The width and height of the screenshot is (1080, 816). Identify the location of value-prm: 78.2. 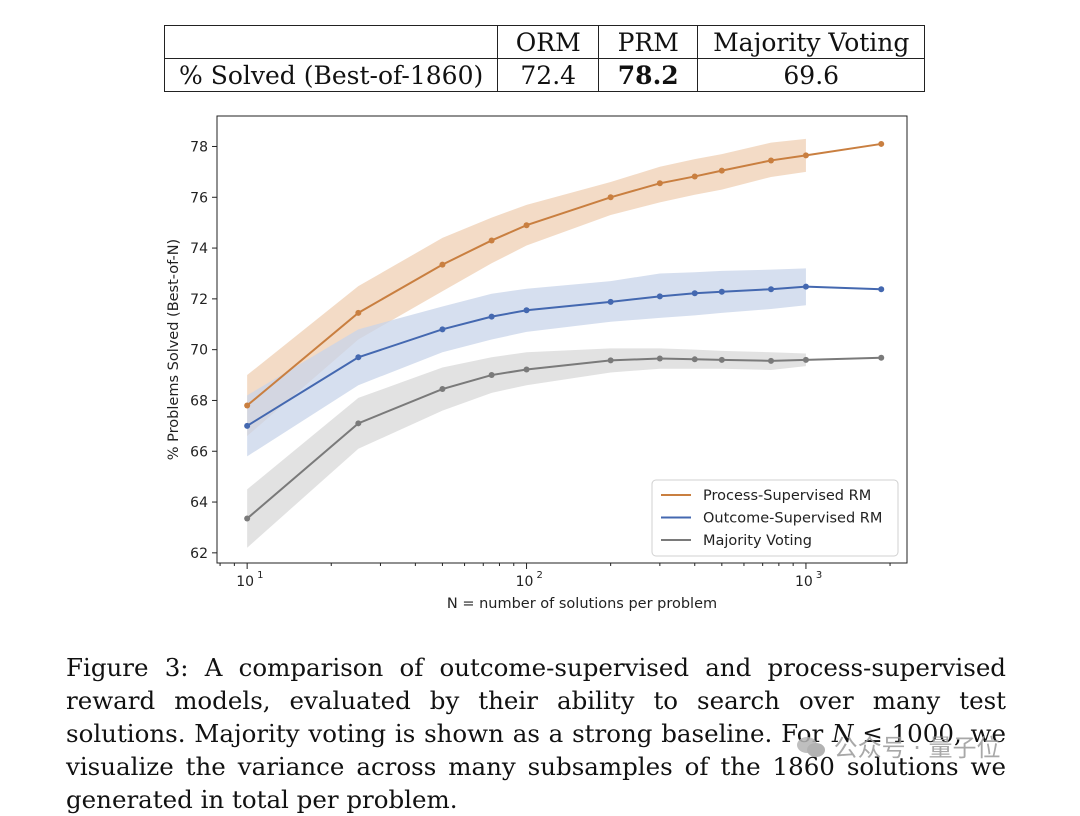
(648, 75).